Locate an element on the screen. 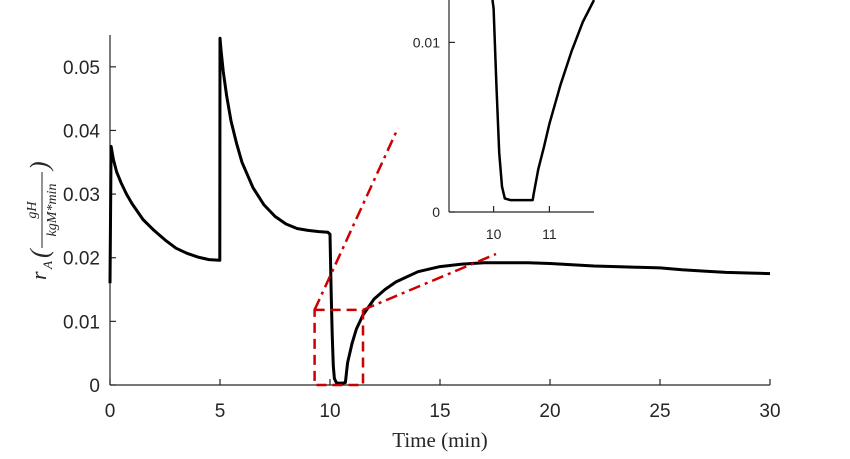 The height and width of the screenshot is (459, 850). y-label-paren-close: ) is located at coordinates (39, 166).